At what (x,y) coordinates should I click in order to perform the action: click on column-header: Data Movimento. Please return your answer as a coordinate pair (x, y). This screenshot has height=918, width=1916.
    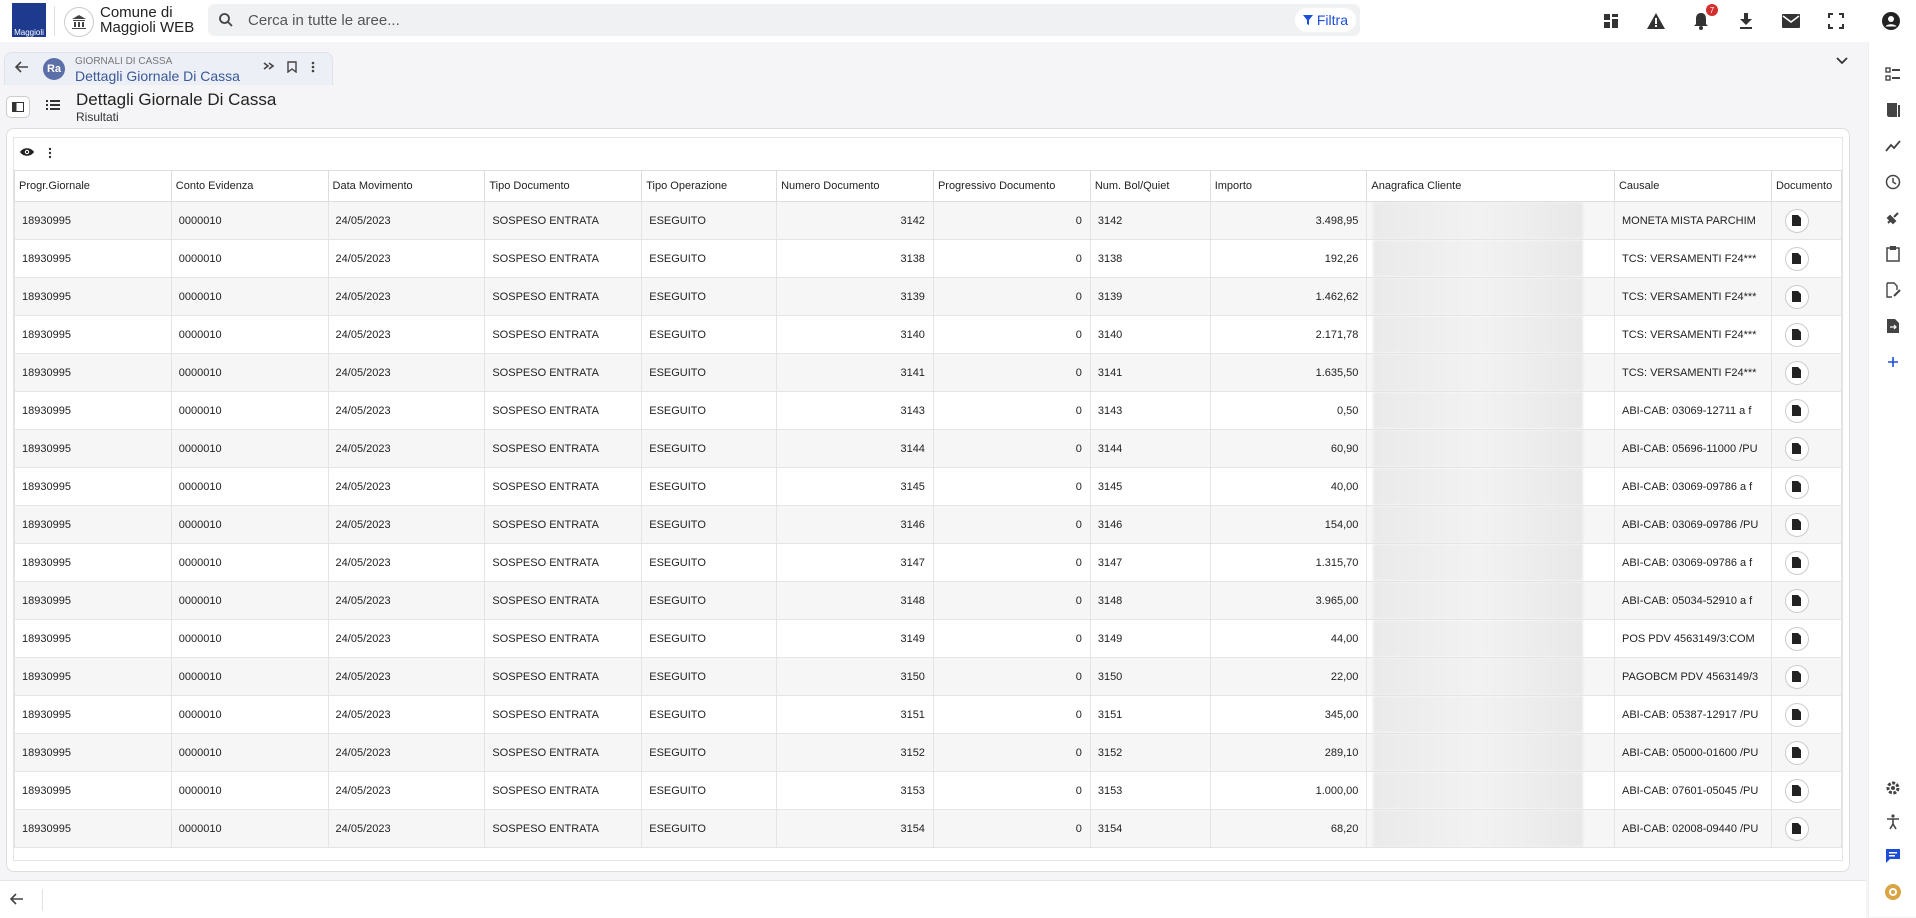
    Looking at the image, I should click on (406, 186).